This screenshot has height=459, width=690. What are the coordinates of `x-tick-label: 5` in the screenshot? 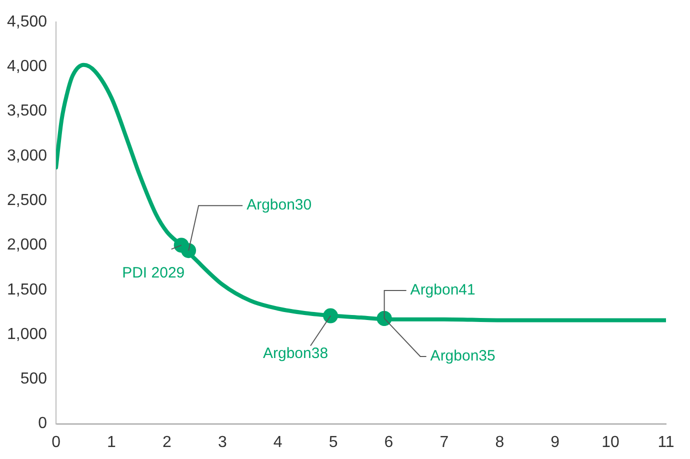 It's located at (333, 442).